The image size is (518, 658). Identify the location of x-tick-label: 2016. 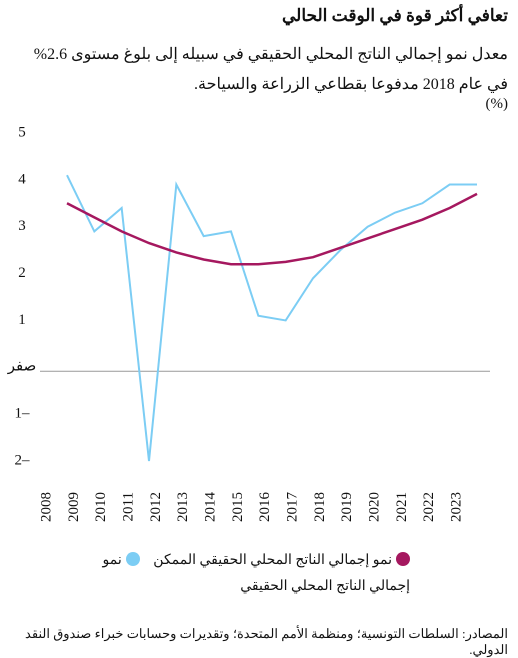
(265, 507).